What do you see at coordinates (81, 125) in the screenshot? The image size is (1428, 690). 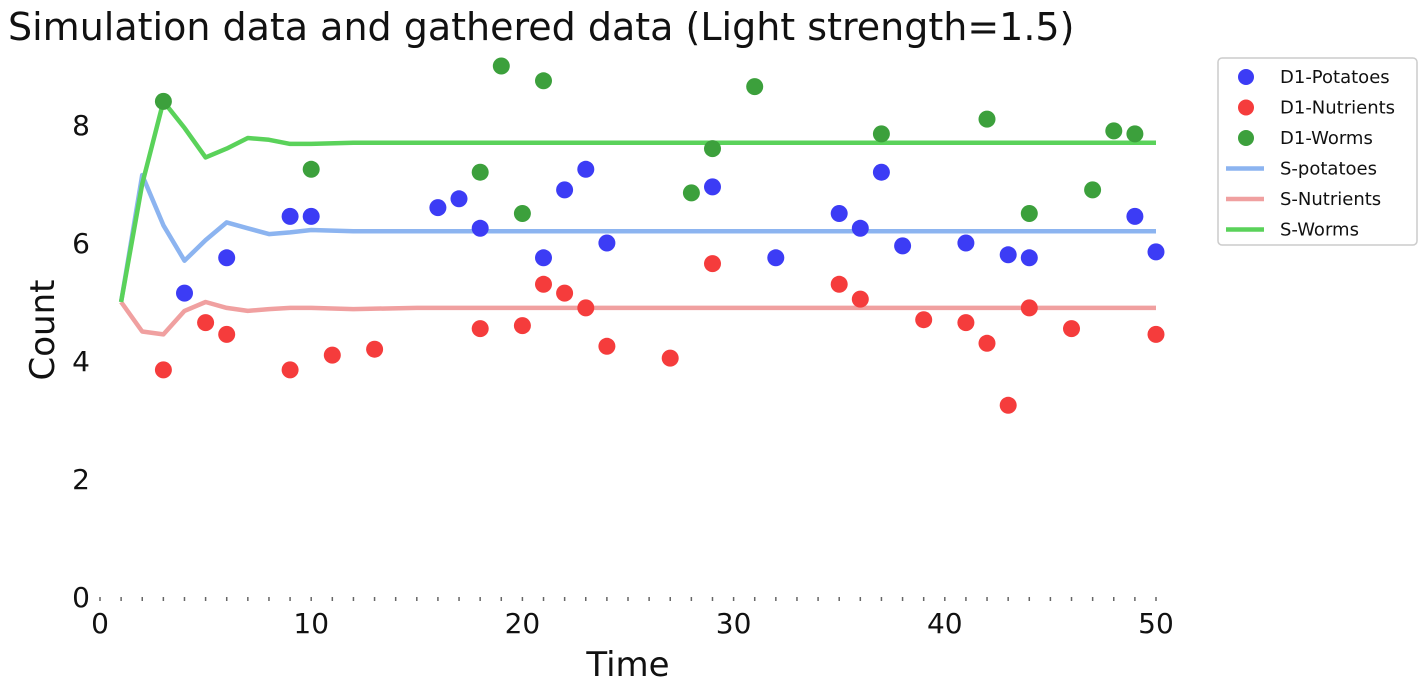 I see `y-tick-label: 8` at bounding box center [81, 125].